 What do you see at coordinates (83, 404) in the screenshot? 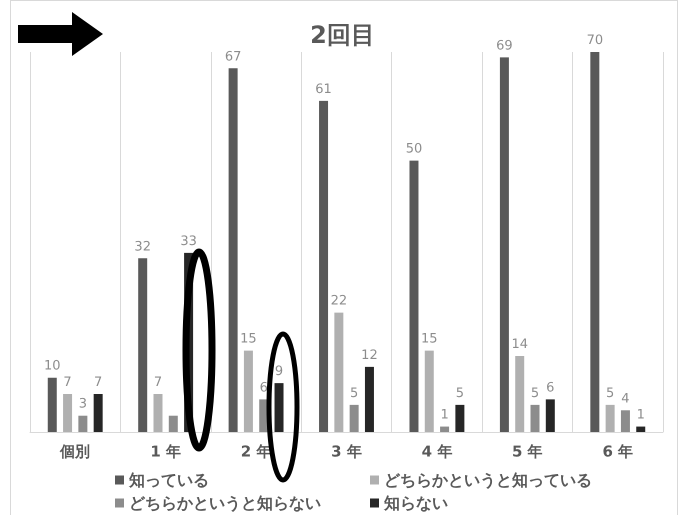
I see `data-label: 3` at bounding box center [83, 404].